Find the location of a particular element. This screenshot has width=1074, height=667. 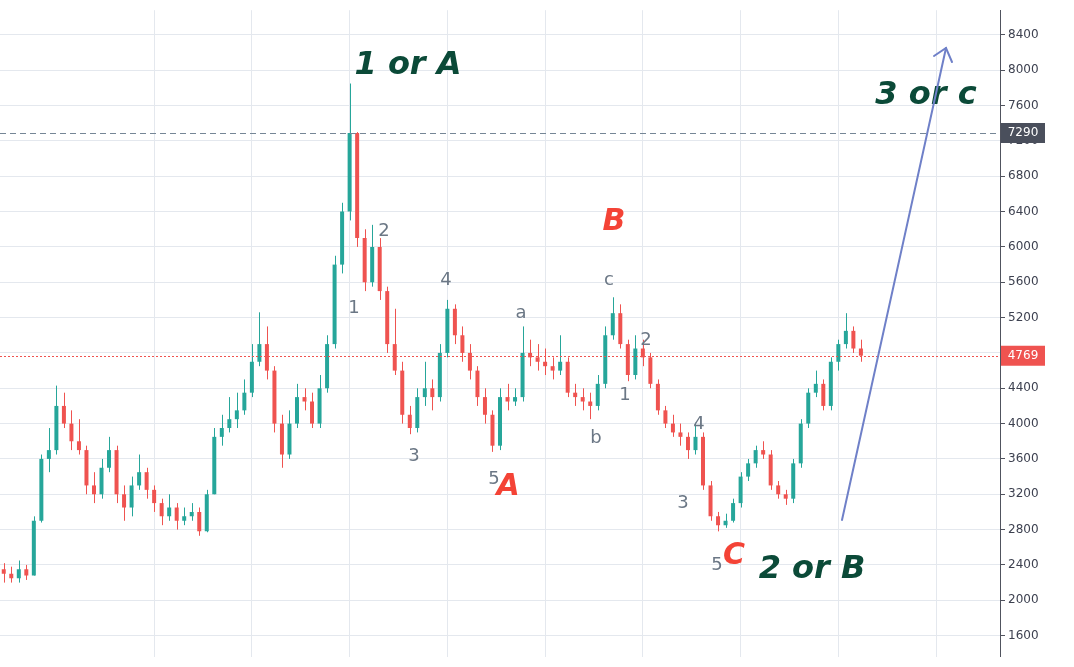

y-tick-label: 3600 is located at coordinates (1023, 458).